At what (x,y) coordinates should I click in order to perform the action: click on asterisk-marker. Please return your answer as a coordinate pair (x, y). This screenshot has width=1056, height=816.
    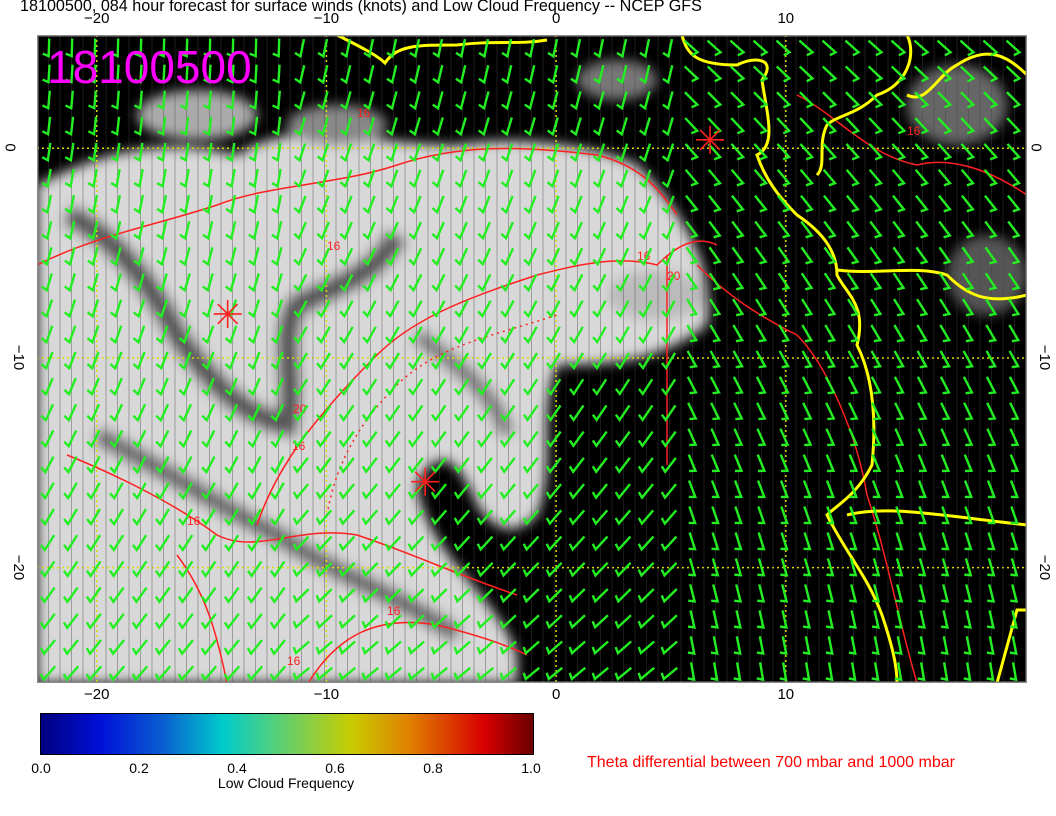
    Looking at the image, I should click on (425, 481).